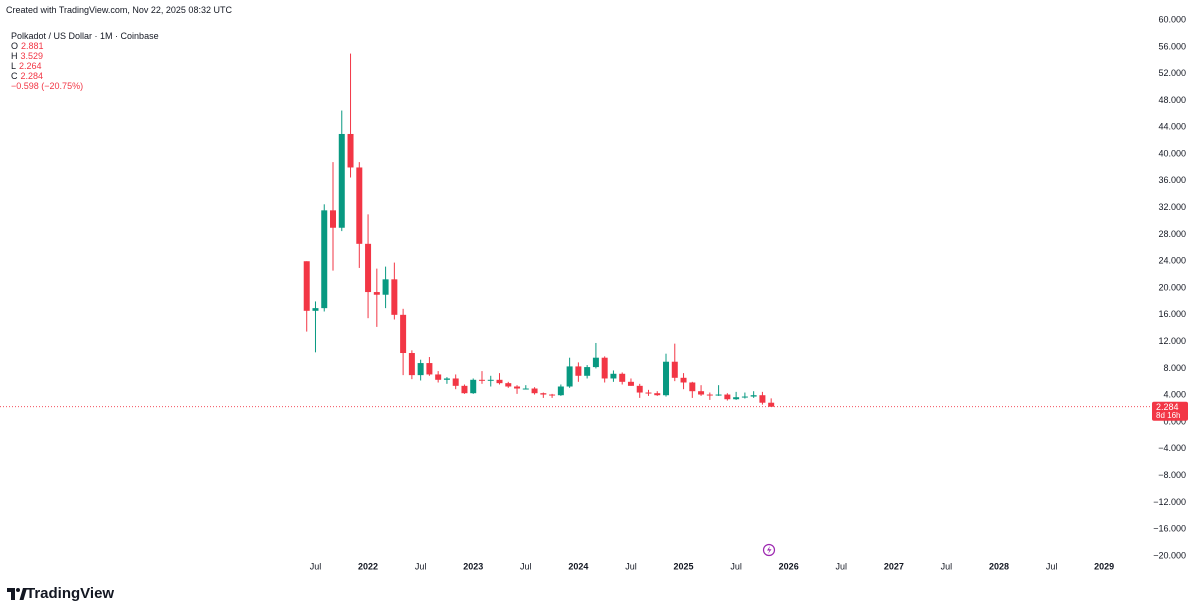 Image resolution: width=1200 pixels, height=612 pixels. I want to click on price-axis, so click(1175, 290).